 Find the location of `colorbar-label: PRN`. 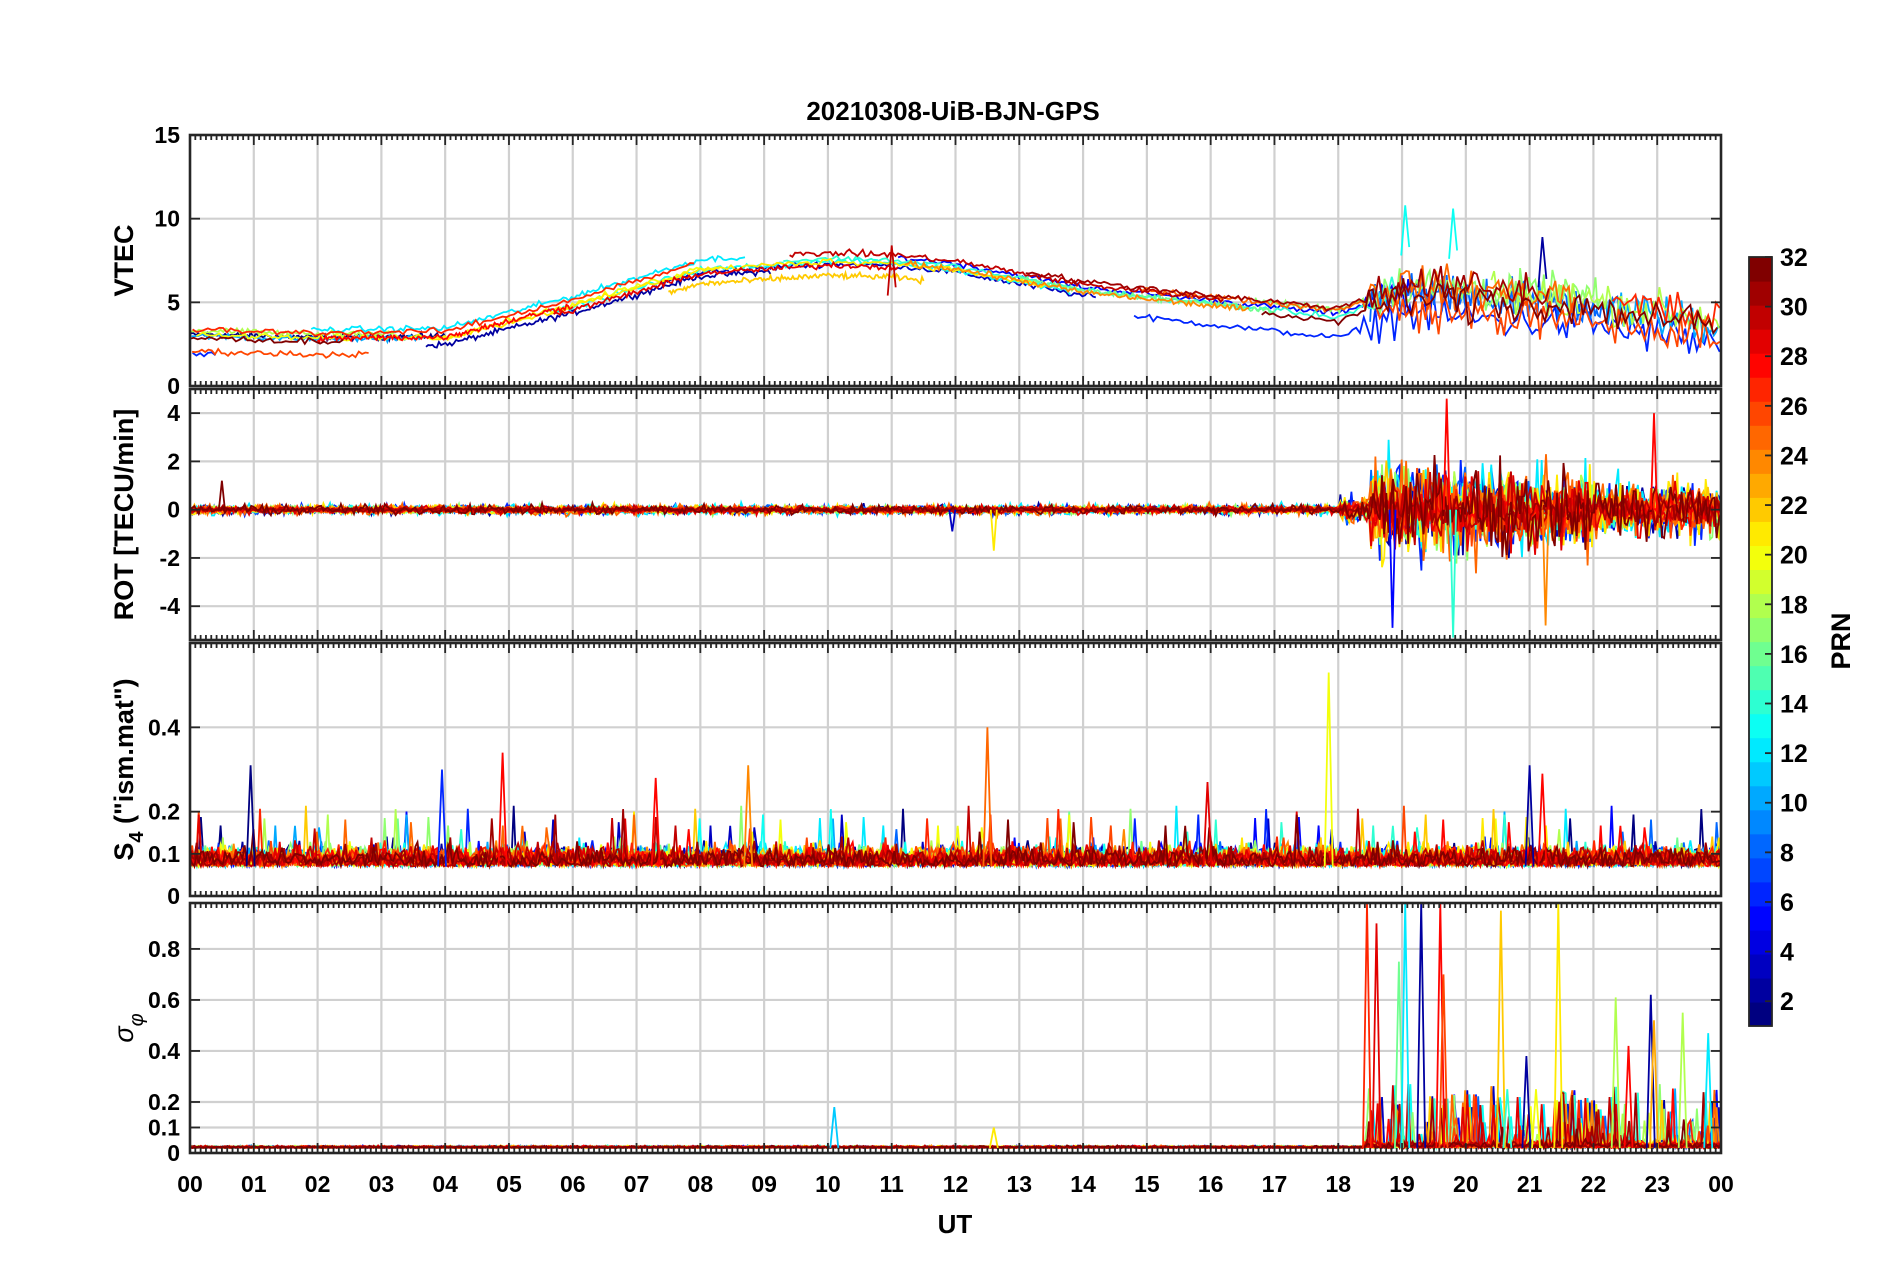

colorbar-label: PRN is located at coordinates (1841, 640).